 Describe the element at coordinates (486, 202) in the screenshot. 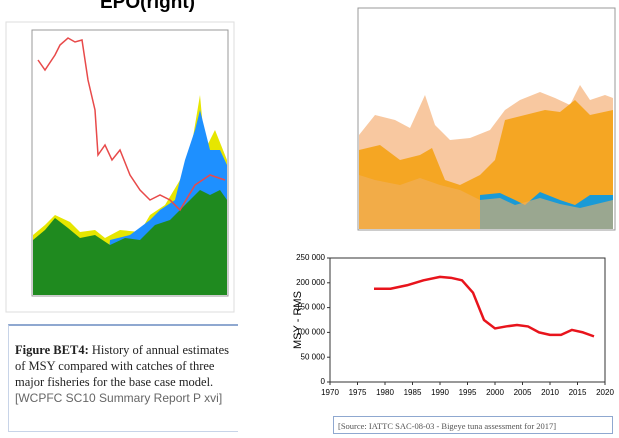

I see `area-lower` at that location.